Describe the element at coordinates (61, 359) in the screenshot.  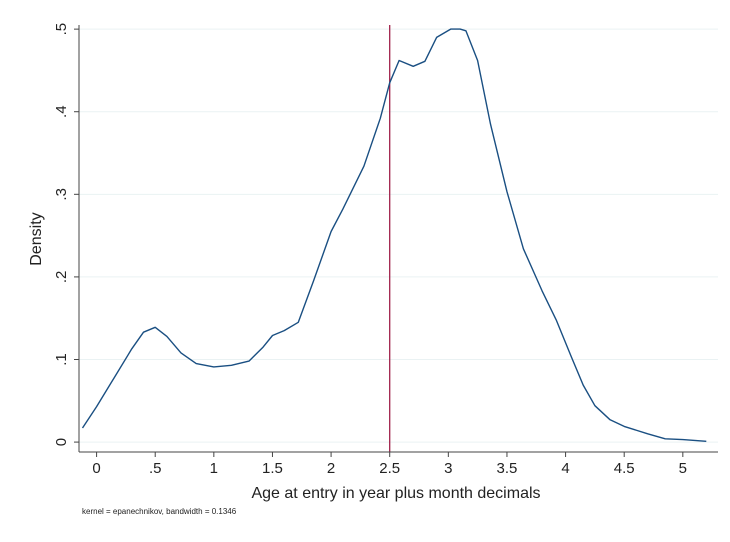
I see `y-tick-label-1: .1` at that location.